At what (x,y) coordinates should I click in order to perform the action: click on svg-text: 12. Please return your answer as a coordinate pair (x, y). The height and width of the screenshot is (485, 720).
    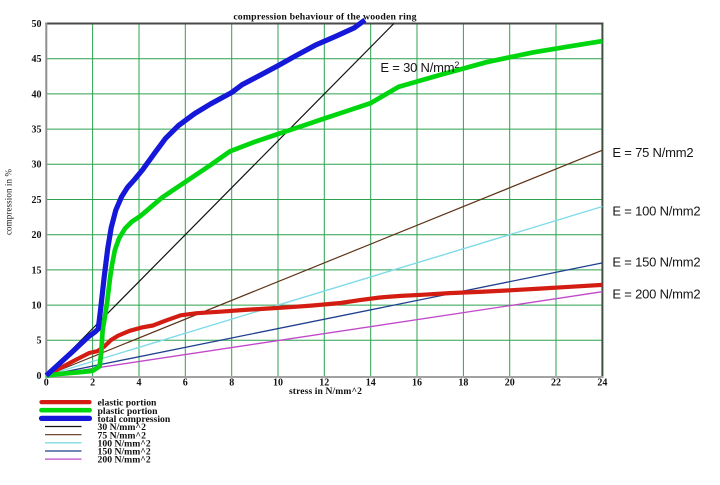
    Looking at the image, I should click on (324, 383).